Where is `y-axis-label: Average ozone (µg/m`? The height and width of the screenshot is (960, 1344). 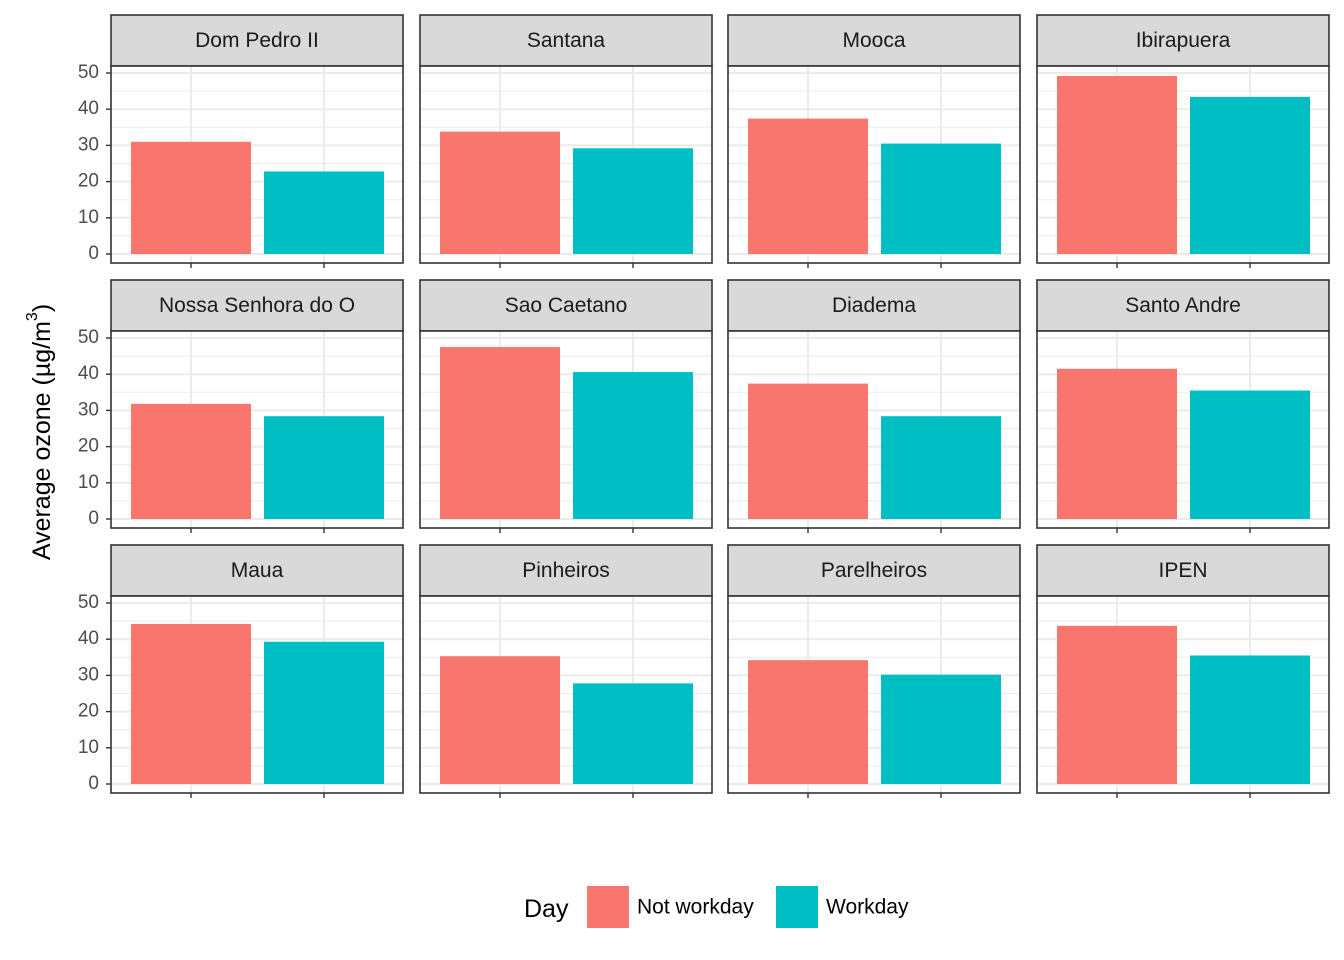
y-axis-label: Average ozone (µg/m is located at coordinates (42, 440).